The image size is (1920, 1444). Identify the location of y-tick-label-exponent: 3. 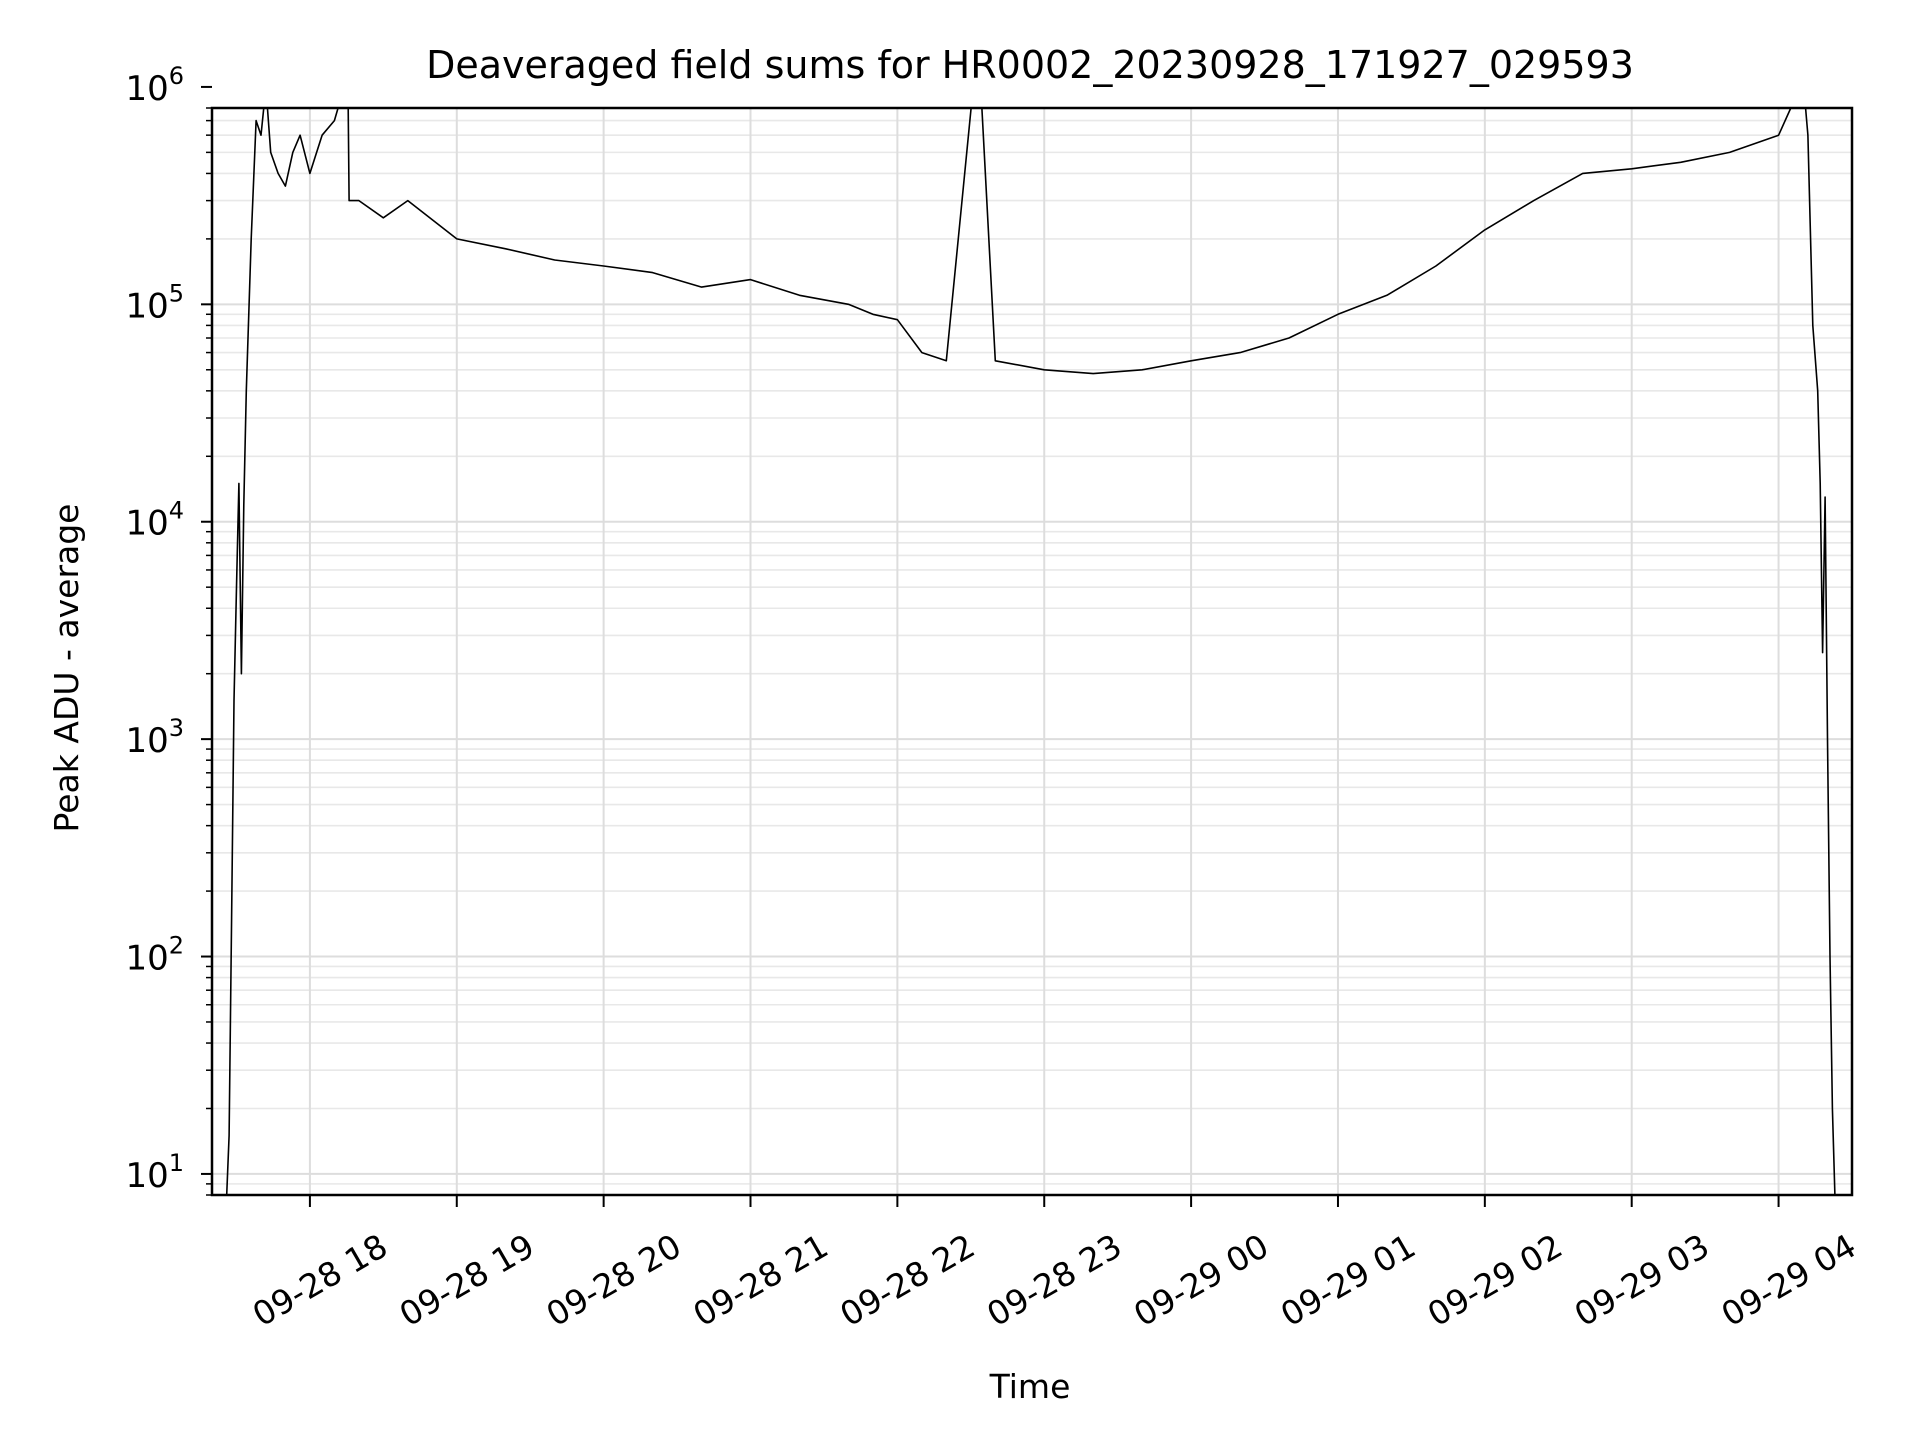
(176, 728).